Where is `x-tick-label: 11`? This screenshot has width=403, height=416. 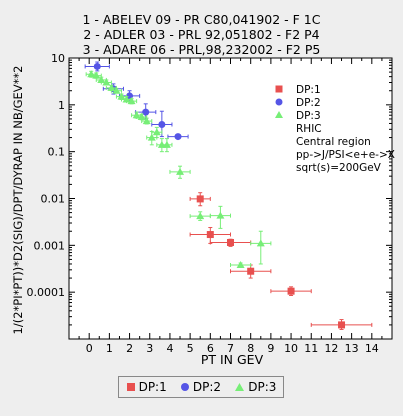
x-tick-label: 11 is located at coordinates (311, 348).